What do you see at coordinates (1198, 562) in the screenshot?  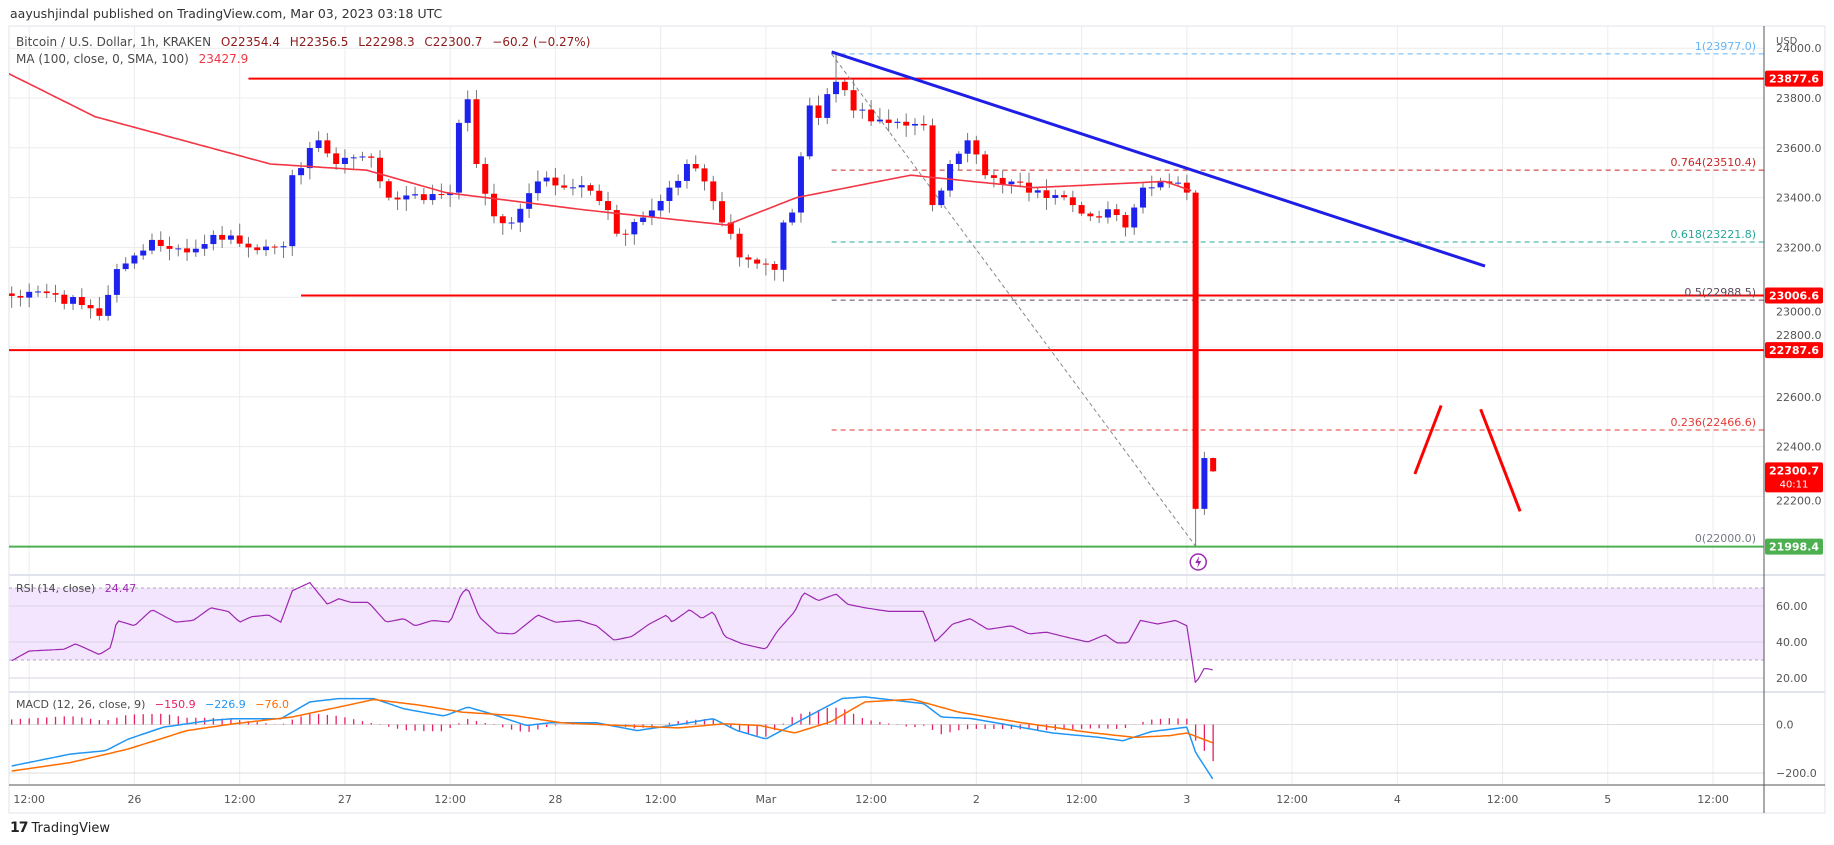 I see `lightning-icon` at bounding box center [1198, 562].